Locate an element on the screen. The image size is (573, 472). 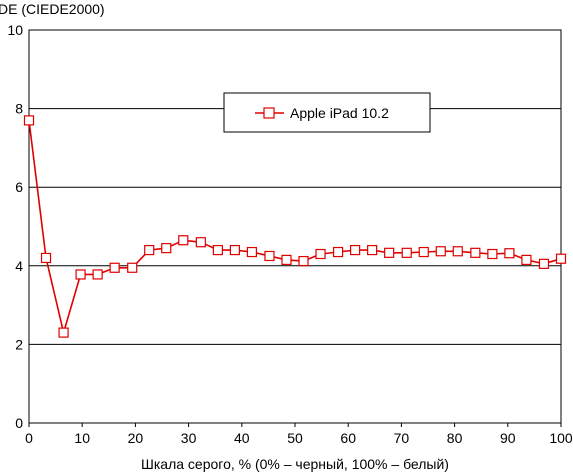
y-axis-title: DE (CIEDE2000) is located at coordinates (52, 9).